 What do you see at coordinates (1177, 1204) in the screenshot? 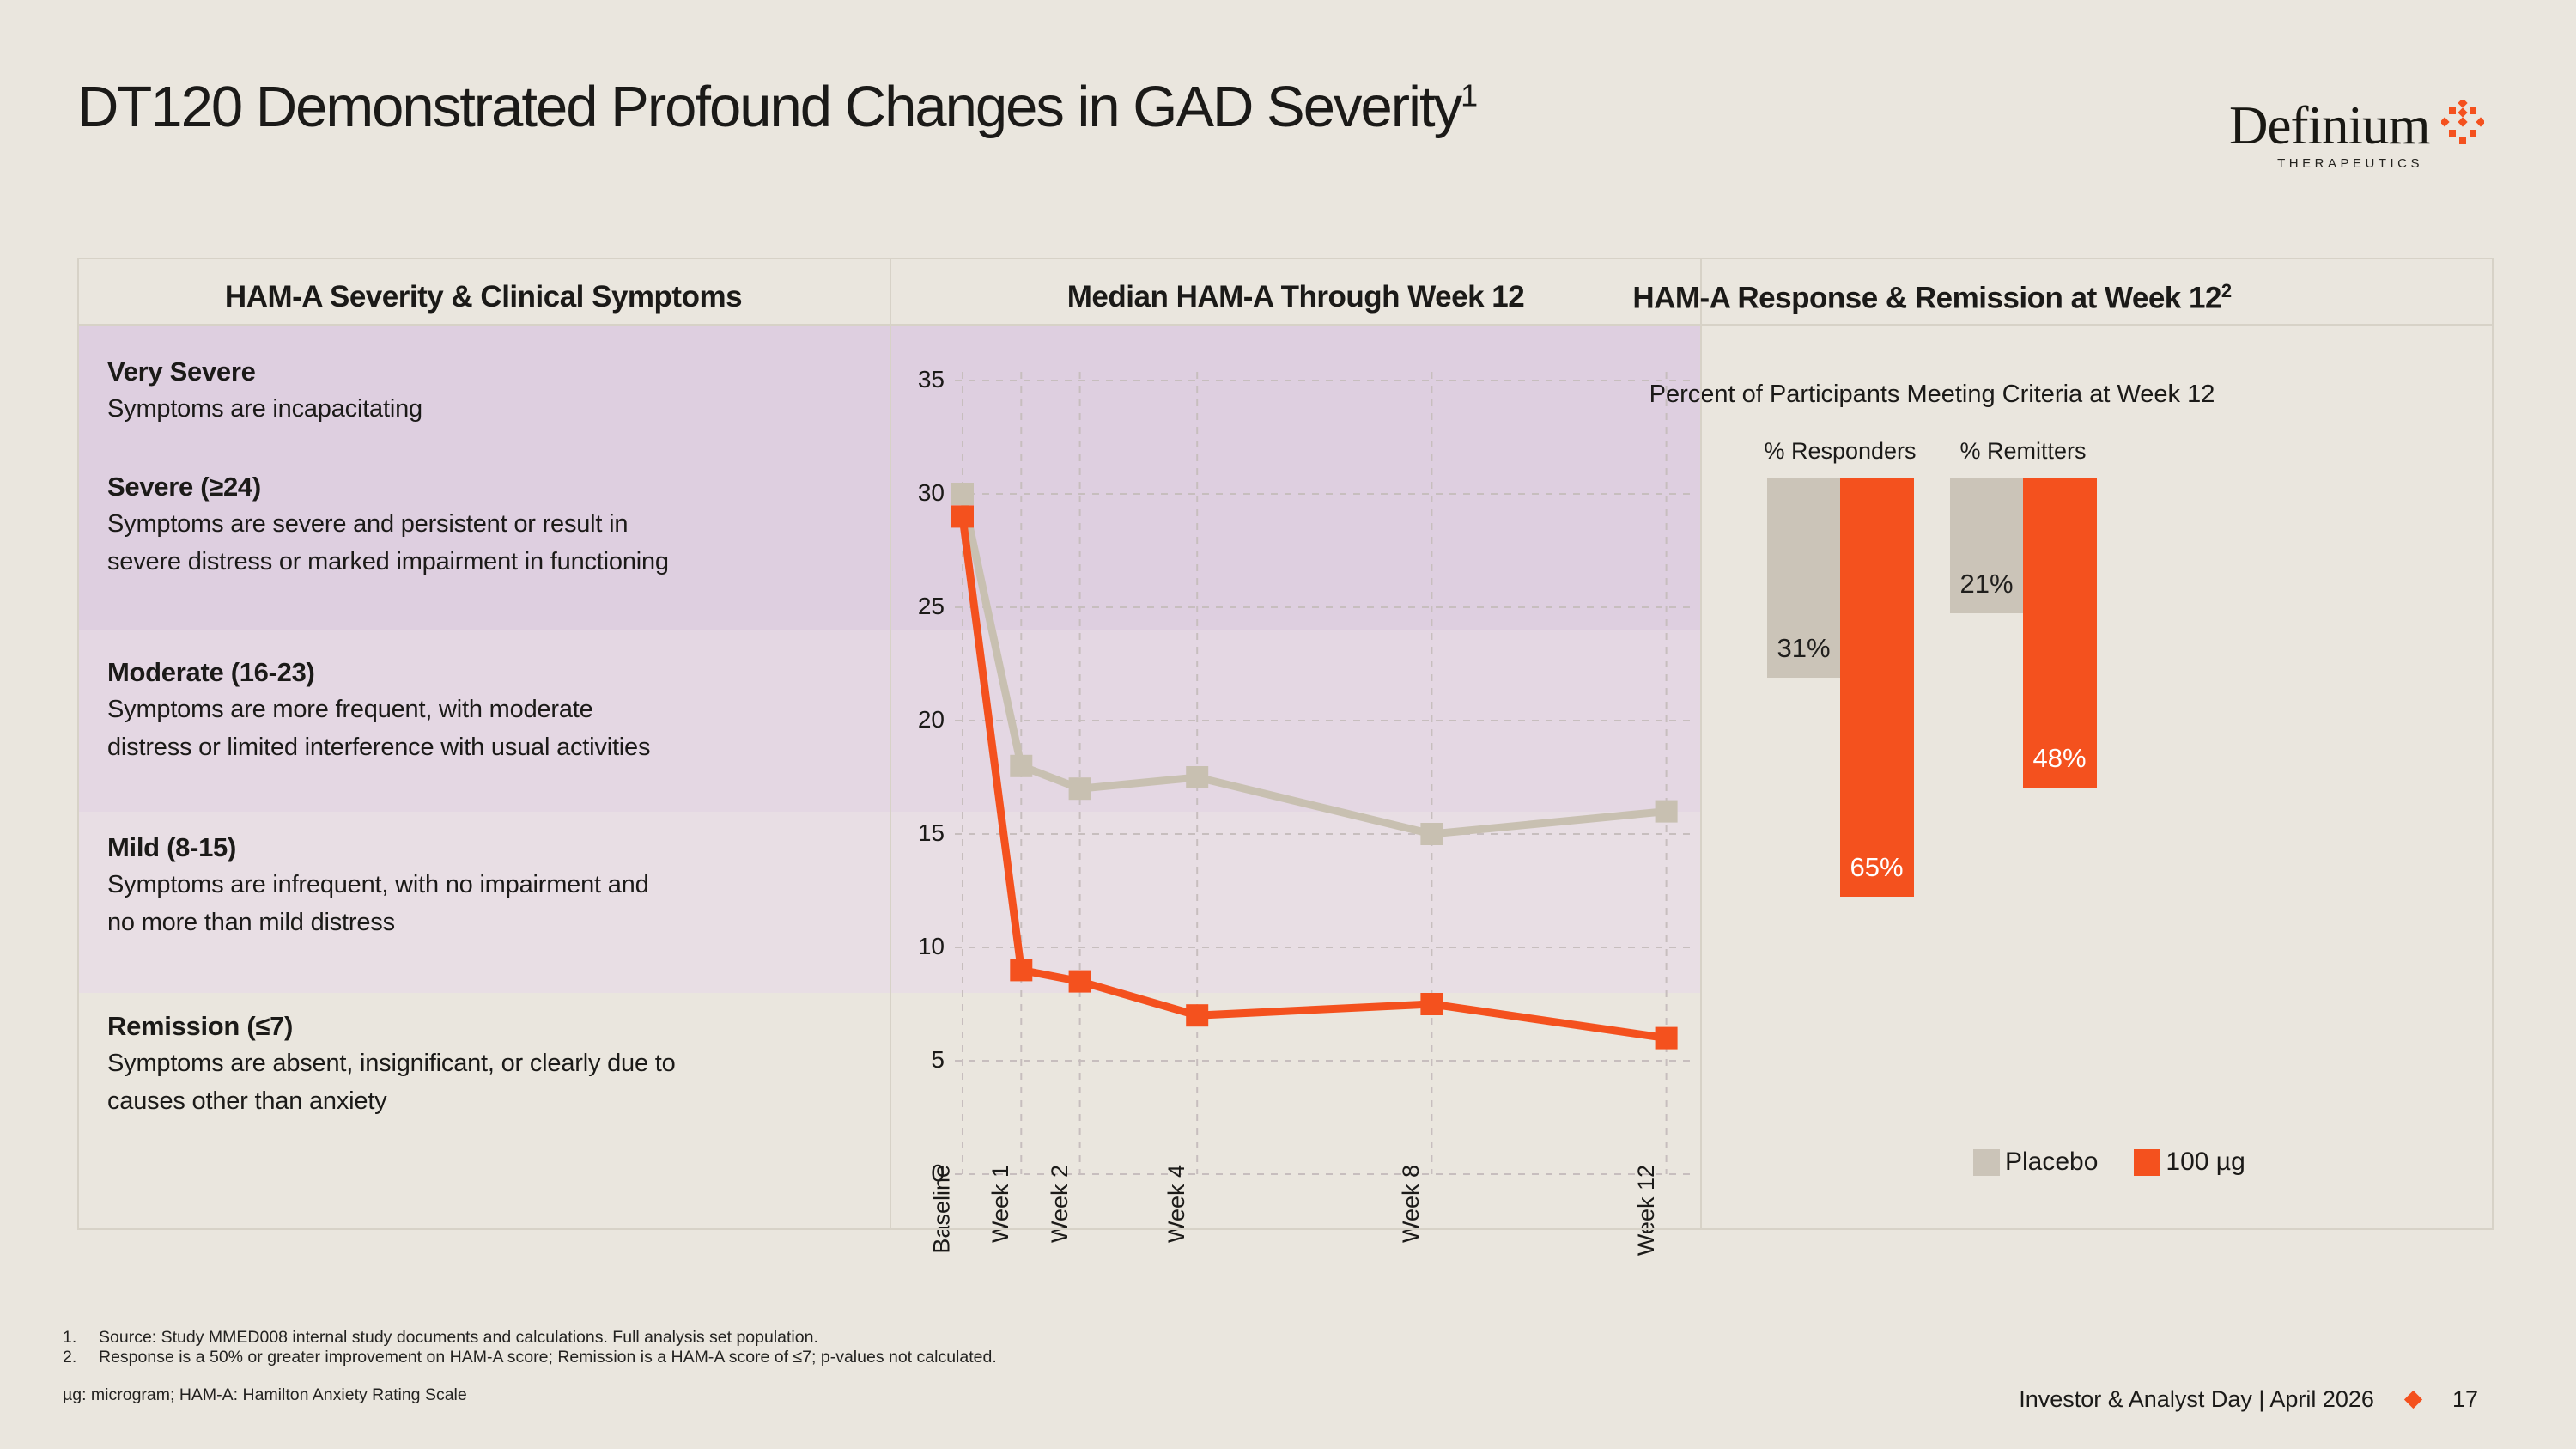
I see `x-axis-tick-label: Week 4` at bounding box center [1177, 1204].